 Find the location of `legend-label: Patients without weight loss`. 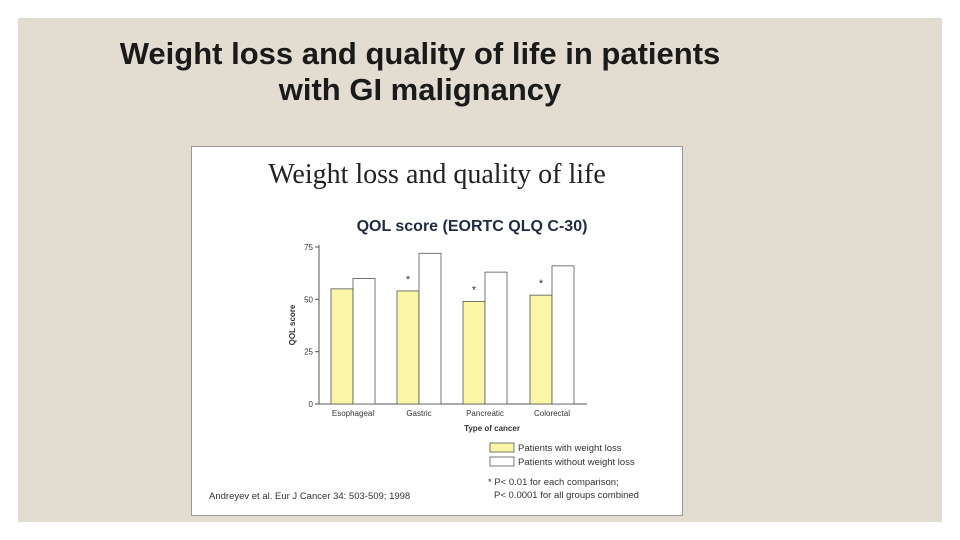

legend-label: Patients without weight loss is located at coordinates (576, 462).